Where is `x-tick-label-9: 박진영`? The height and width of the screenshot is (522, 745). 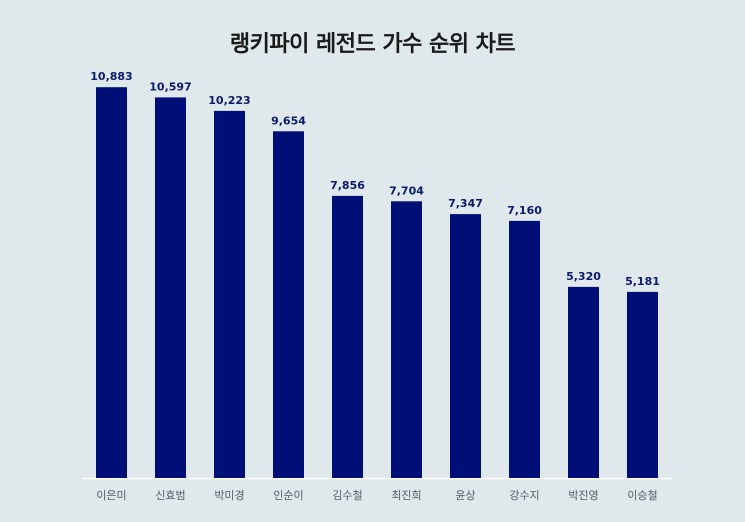 x-tick-label-9: 박진영 is located at coordinates (583, 495).